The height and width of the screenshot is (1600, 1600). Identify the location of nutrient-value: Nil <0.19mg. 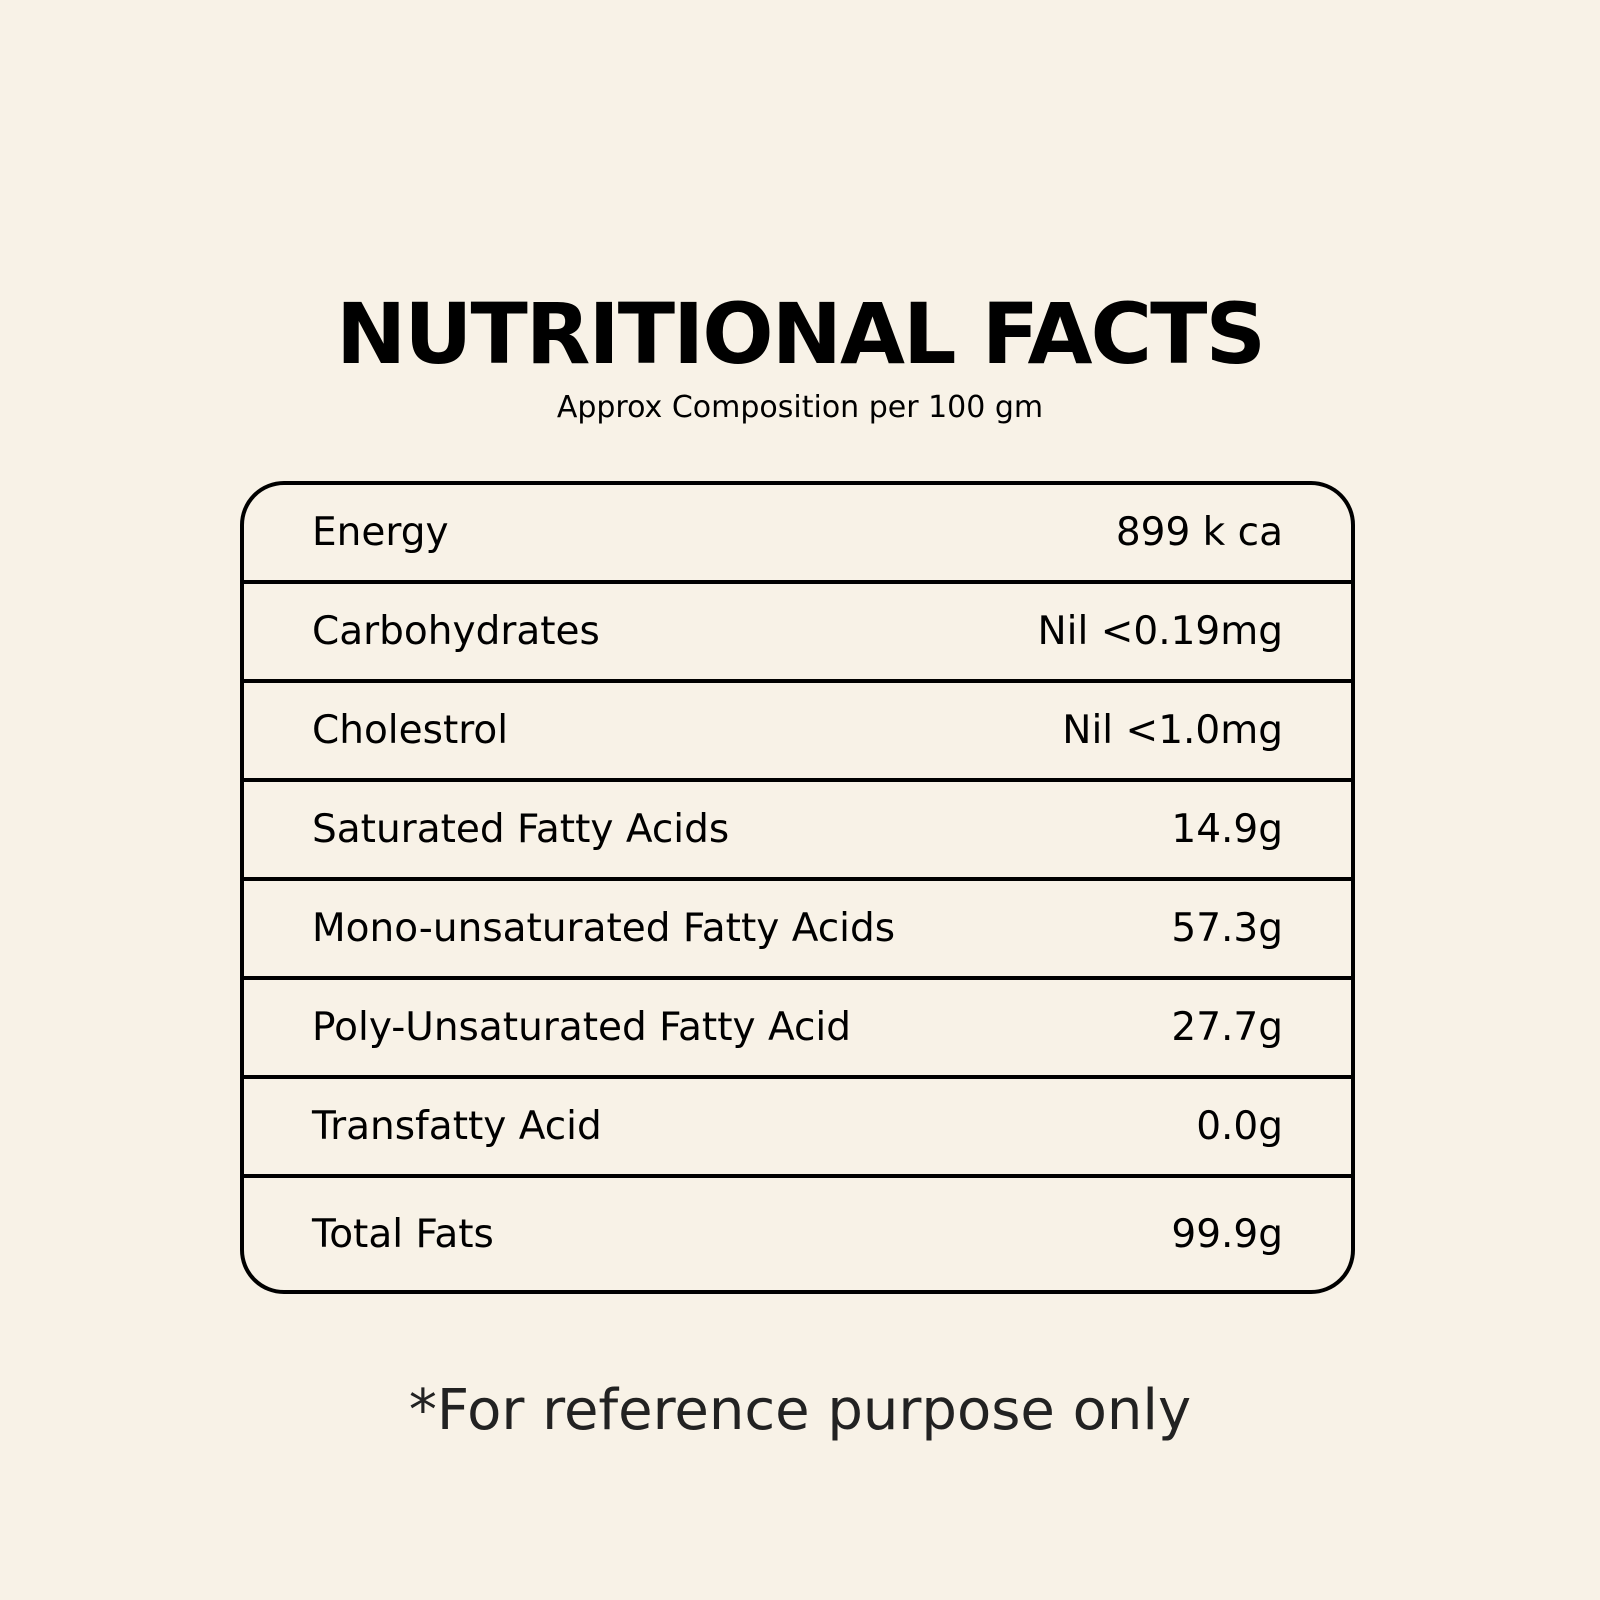
(1160, 631).